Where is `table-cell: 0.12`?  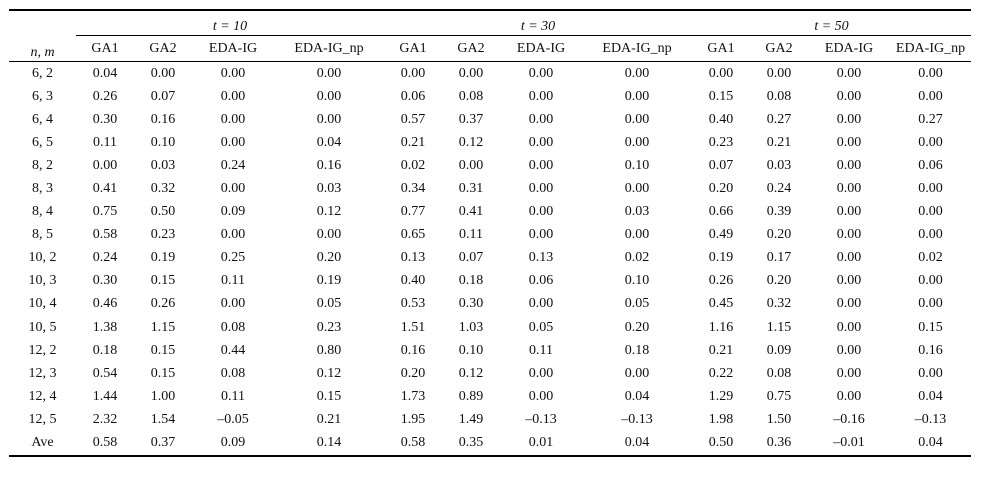 table-cell: 0.12 is located at coordinates (329, 373).